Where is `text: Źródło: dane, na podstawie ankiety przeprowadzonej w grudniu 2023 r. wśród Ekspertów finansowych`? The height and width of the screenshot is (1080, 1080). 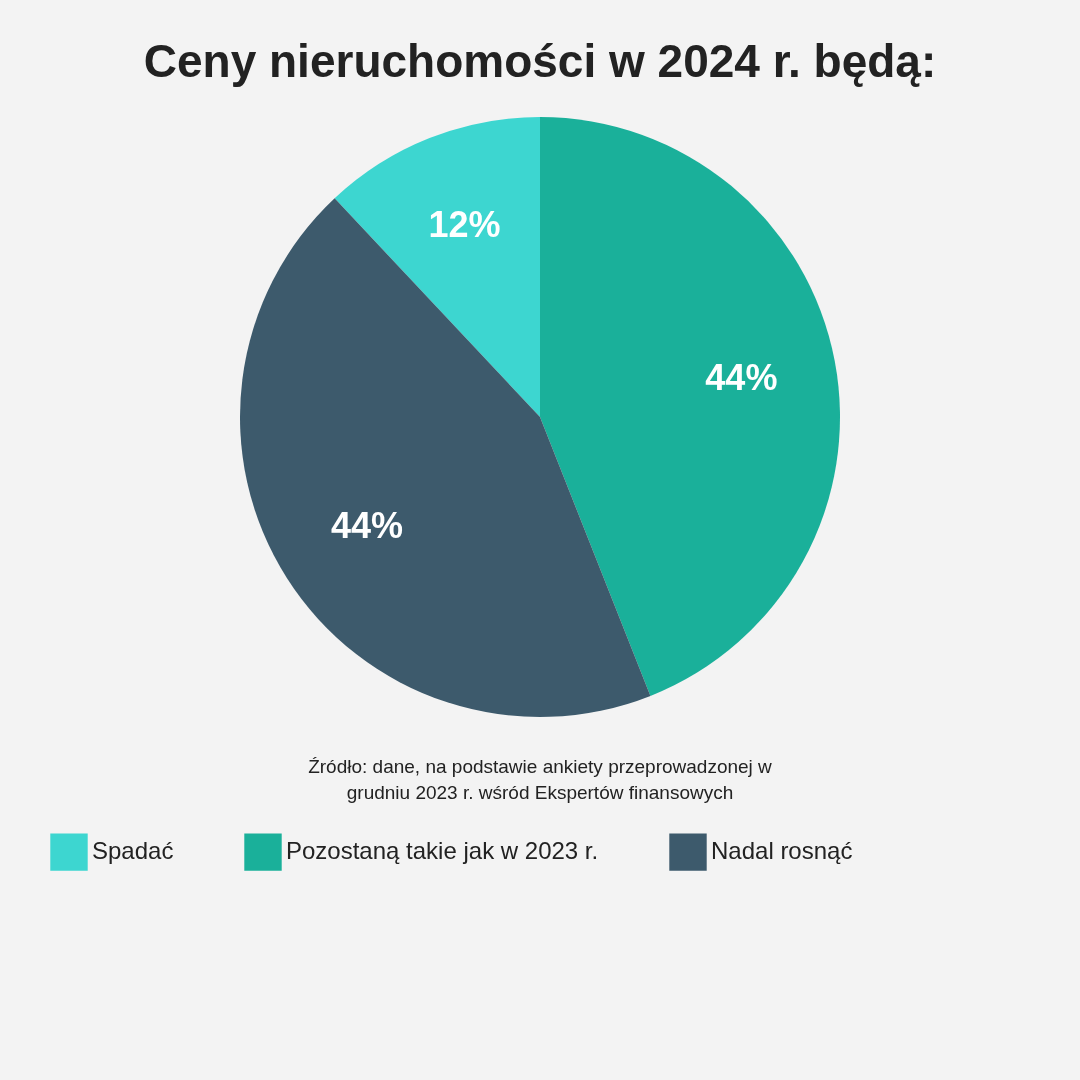
text: Źródło: dane, na podstawie ankiety przeprowadzonej w grudniu 2023 r. wśród Ekspertów finansowych is located at coordinates (540, 779).